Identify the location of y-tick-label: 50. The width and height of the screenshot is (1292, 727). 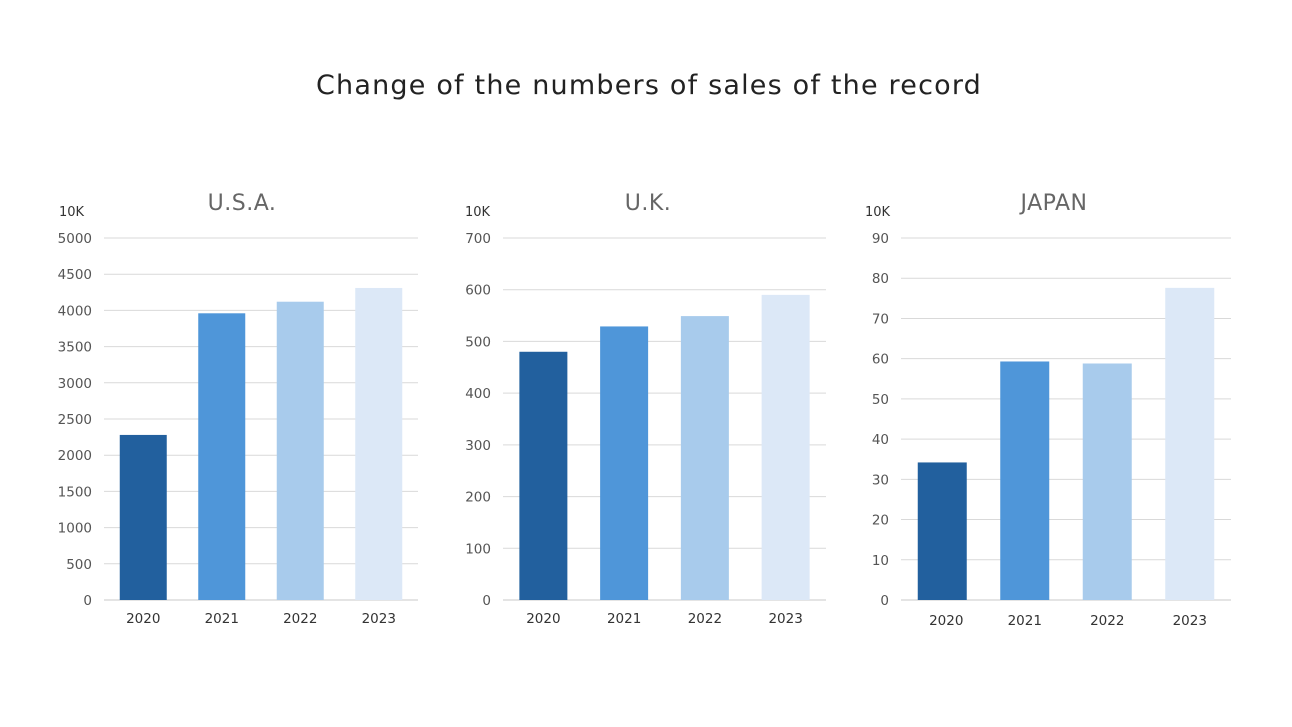
(880, 400).